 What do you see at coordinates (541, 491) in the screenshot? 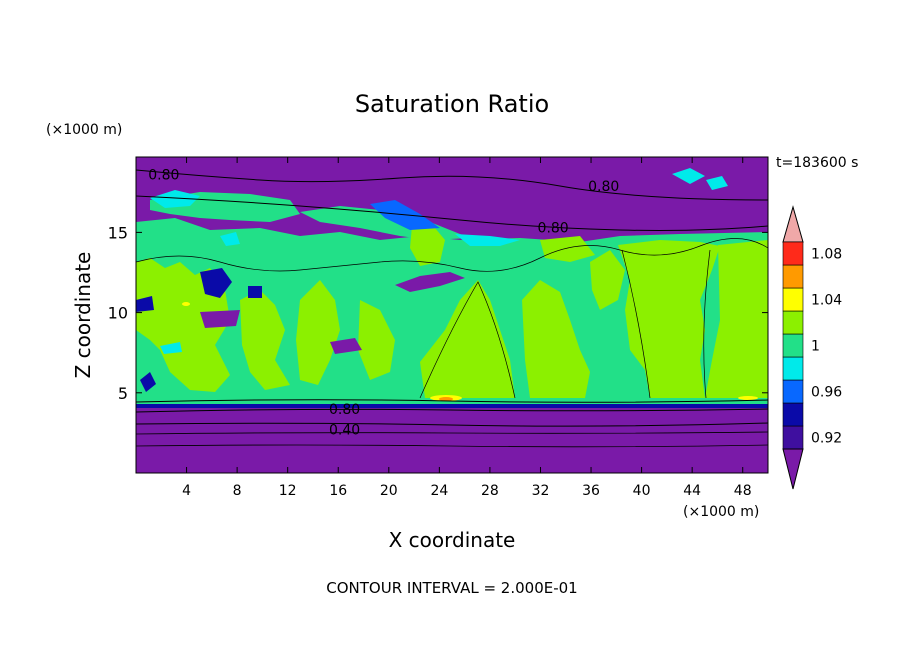
I see `x-tick-label: 32` at bounding box center [541, 491].